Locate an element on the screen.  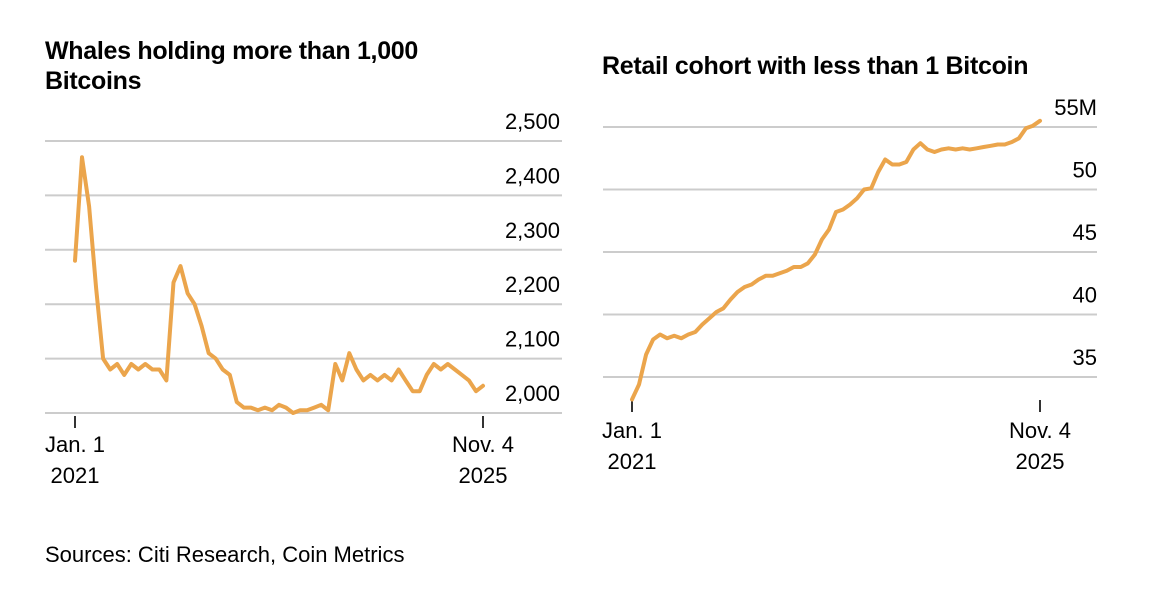
y-tick-label: 2,400 is located at coordinates (532, 175).